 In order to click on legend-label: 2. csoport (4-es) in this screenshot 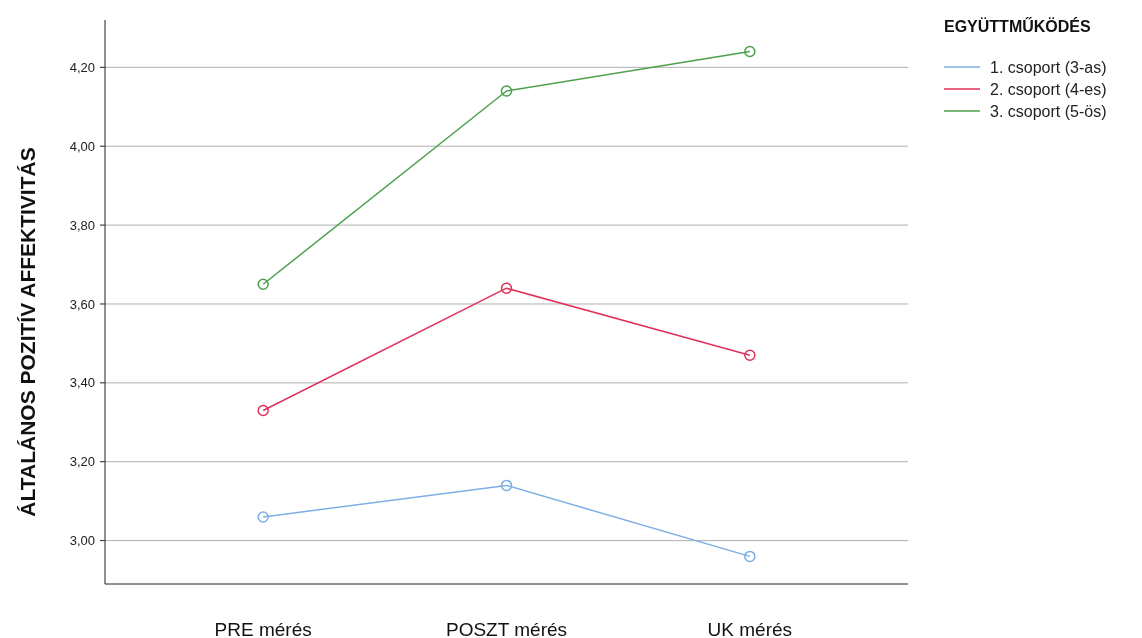, I will do `click(1048, 89)`.